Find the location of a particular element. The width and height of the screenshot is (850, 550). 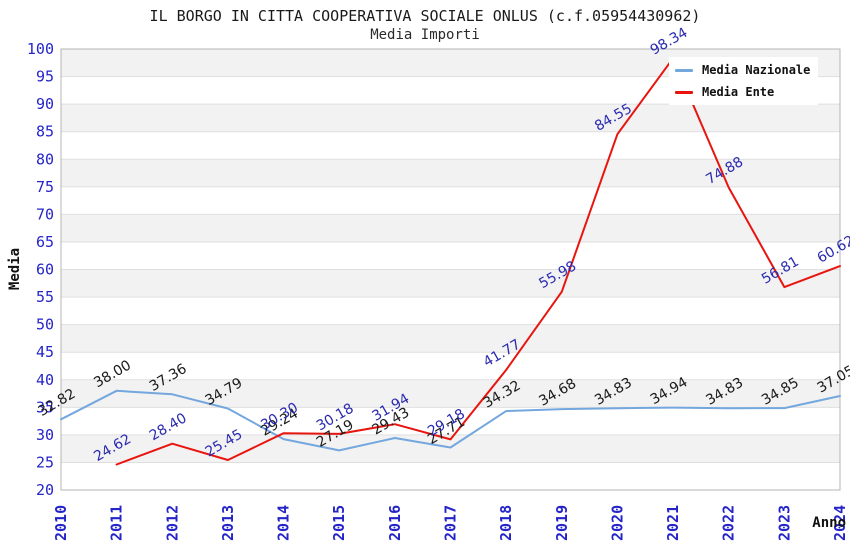

series-line-media-nazionale is located at coordinates (450, 420).